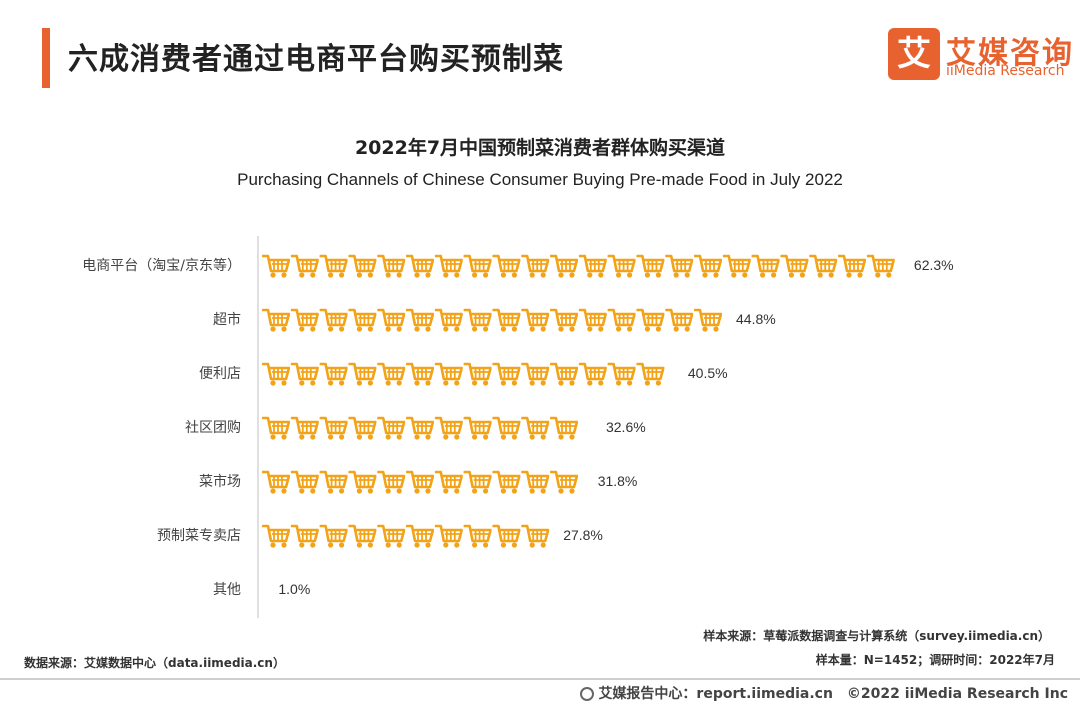 This screenshot has height=703, width=1080. Describe the element at coordinates (1010, 53) in the screenshot. I see `logo-chinese-name: 艾媒咨询` at that location.